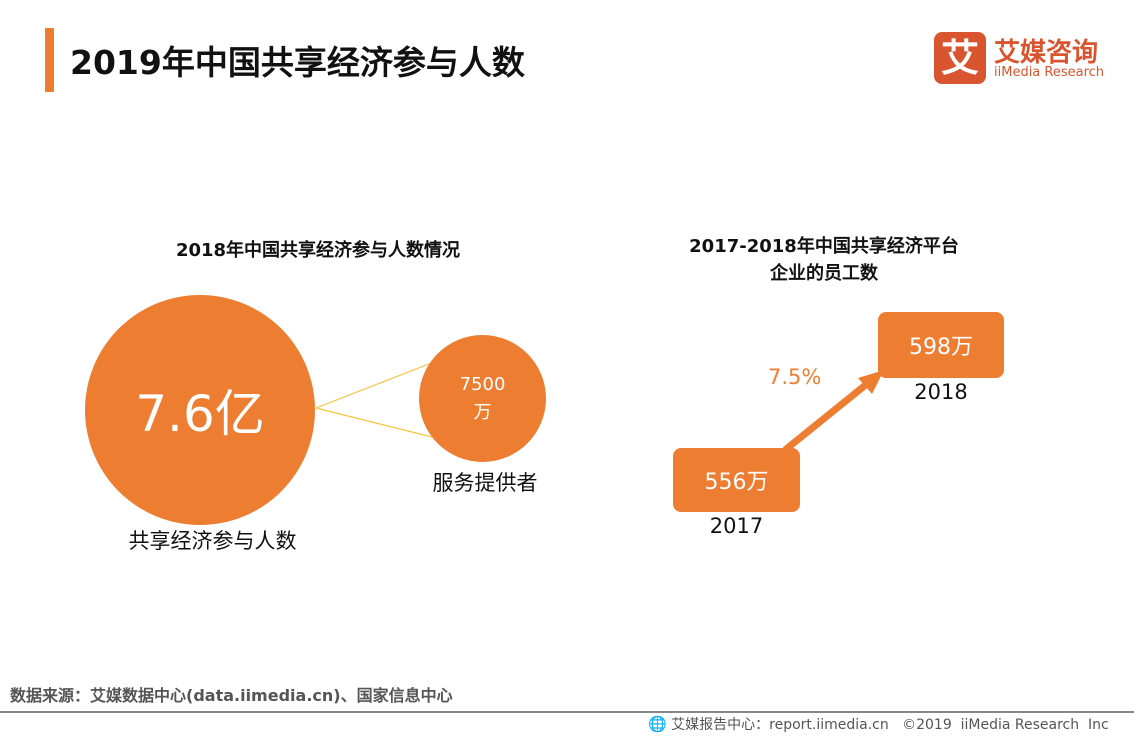 This screenshot has width=1134, height=737. Describe the element at coordinates (941, 392) in the screenshot. I see `year-2018: 2018` at that location.